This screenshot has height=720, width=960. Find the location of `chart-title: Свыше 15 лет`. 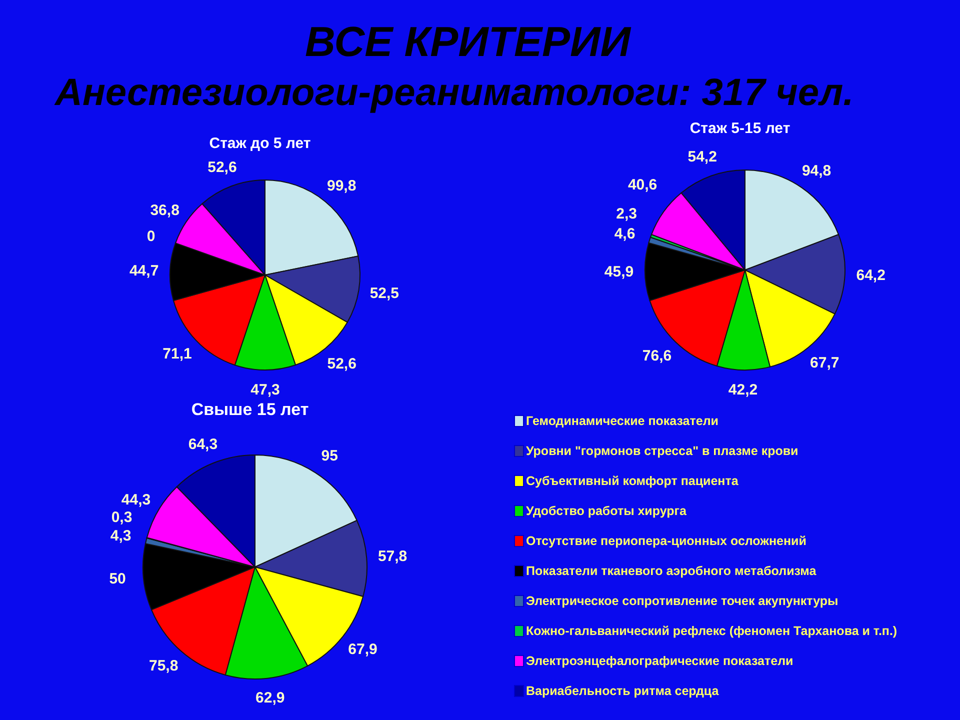

chart-title: Свыше 15 лет is located at coordinates (250, 410).